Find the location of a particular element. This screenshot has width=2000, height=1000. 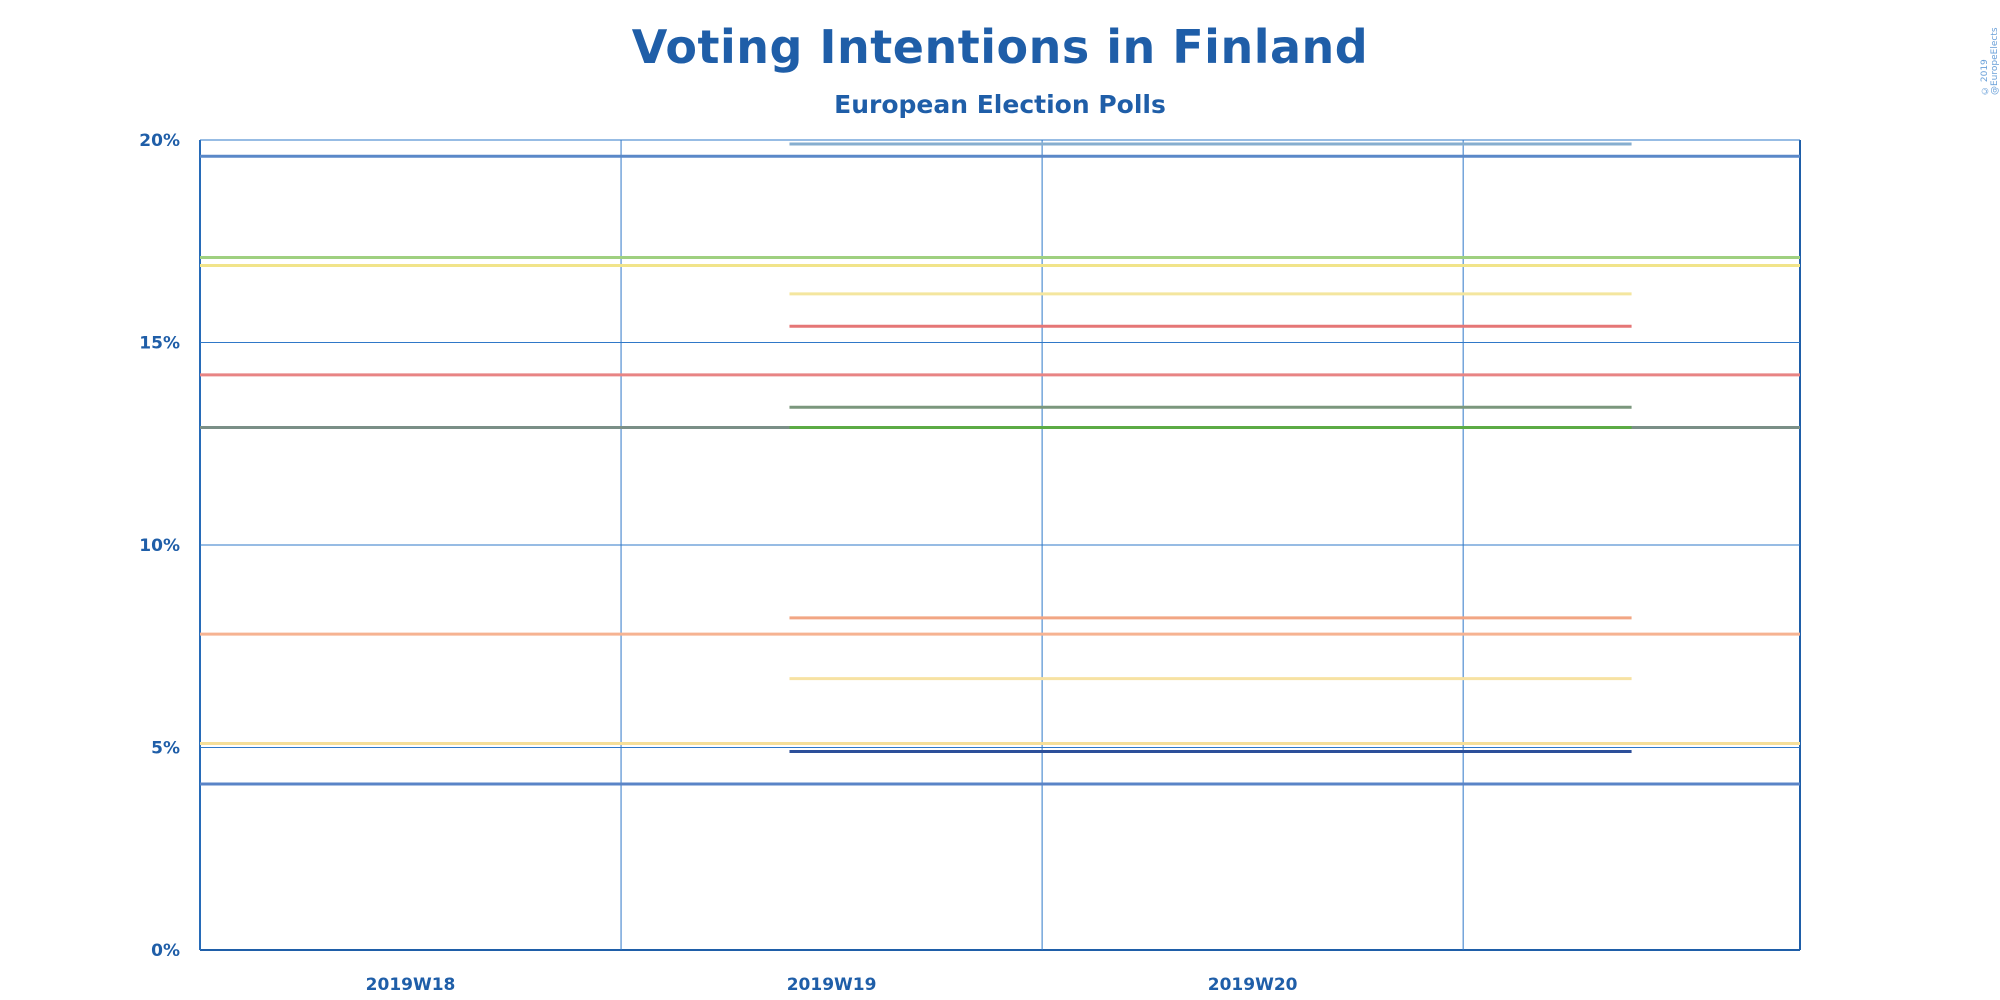

x-tick-label: 2019W19 is located at coordinates (832, 985).